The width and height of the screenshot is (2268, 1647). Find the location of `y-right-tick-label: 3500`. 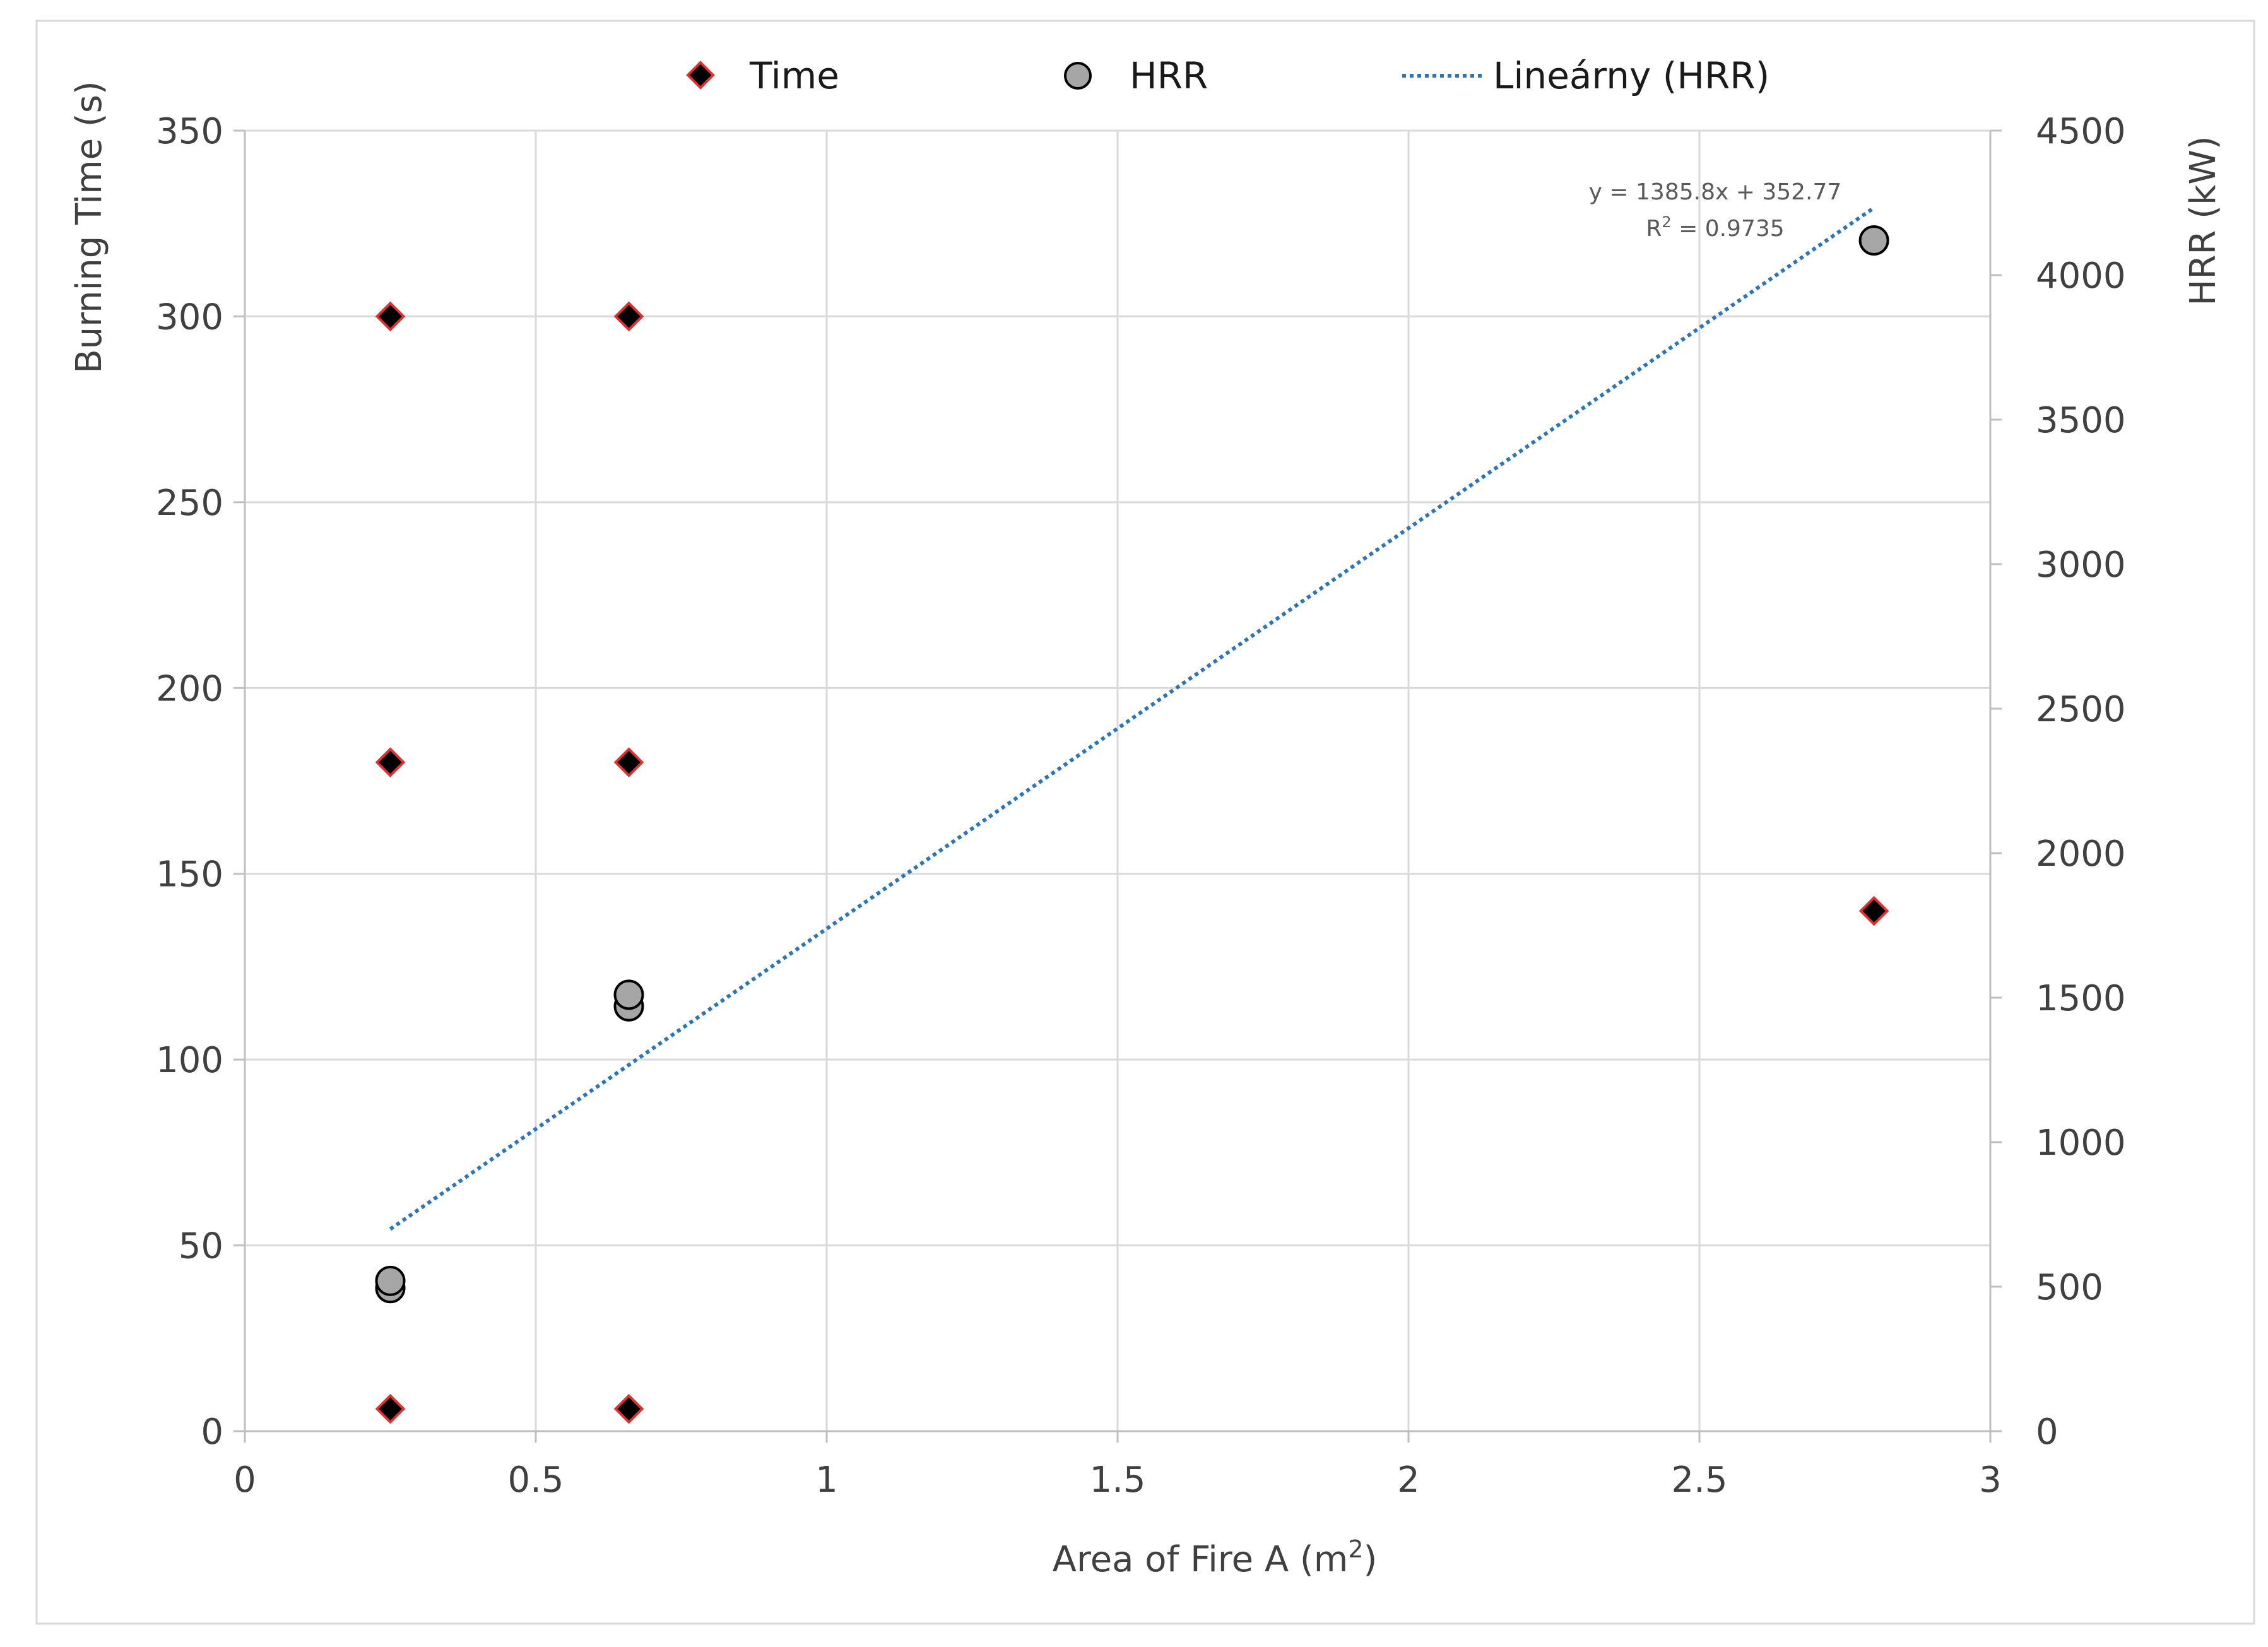

y-right-tick-label: 3500 is located at coordinates (2081, 420).